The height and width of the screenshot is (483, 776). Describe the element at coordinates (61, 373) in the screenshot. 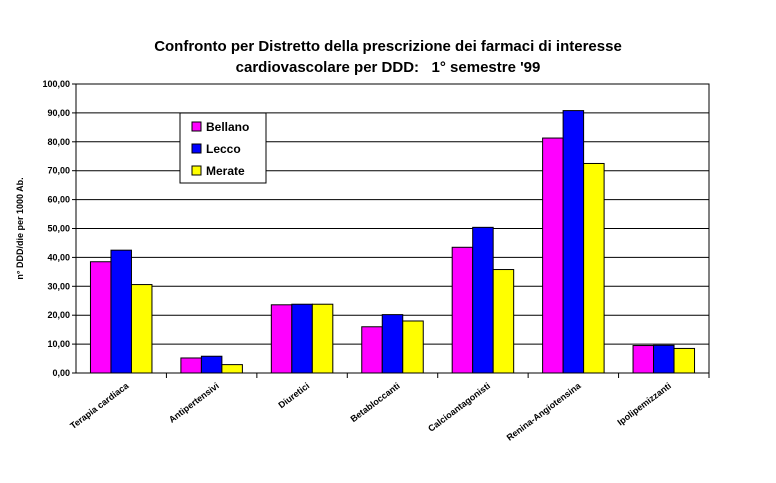

I see `y-tick-label: 0,00` at that location.